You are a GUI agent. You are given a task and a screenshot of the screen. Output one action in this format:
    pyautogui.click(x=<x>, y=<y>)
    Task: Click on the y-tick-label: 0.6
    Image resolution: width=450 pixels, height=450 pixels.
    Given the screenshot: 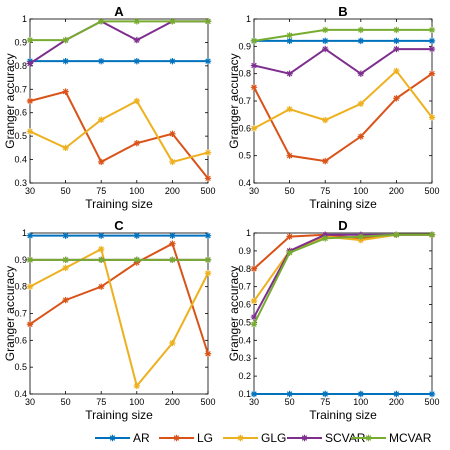 What is the action you would take?
    pyautogui.click(x=20, y=113)
    